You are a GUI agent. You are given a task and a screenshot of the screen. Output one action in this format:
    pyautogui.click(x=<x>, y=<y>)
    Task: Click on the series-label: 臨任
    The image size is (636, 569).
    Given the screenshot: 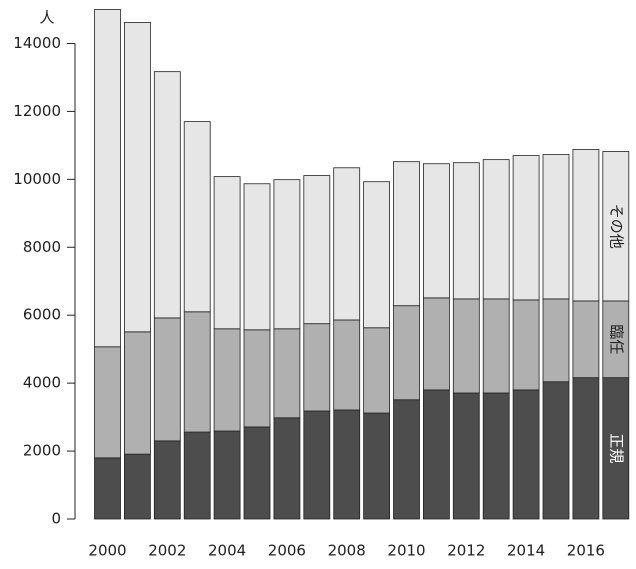 What is the action you would take?
    pyautogui.click(x=616, y=339)
    